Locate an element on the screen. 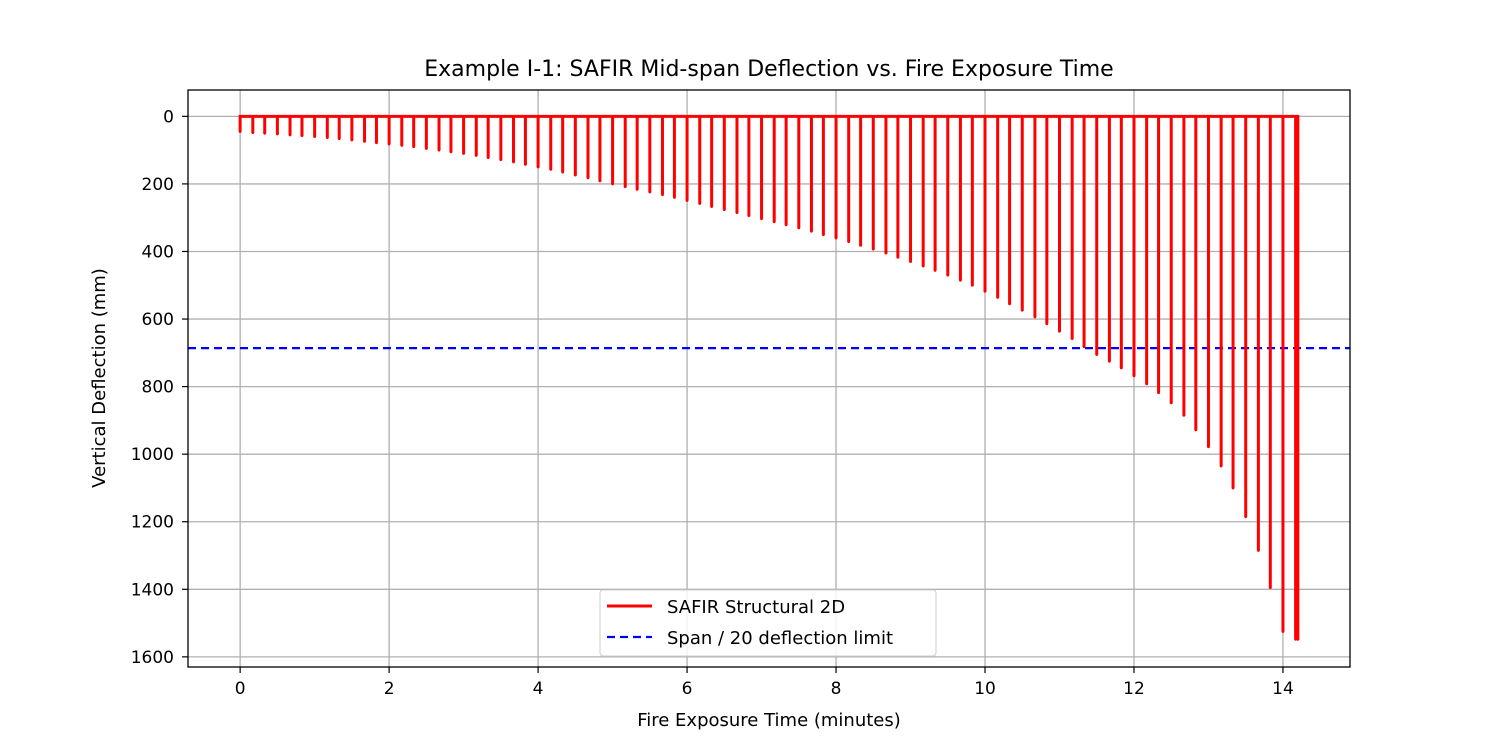 The image size is (1500, 755). y-tick-label: 1600 is located at coordinates (152, 658).